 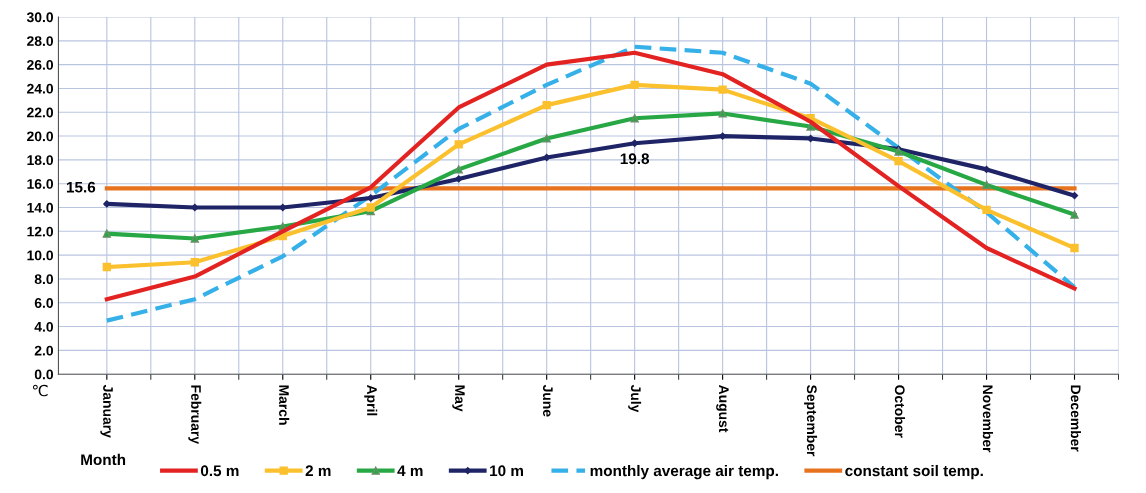 I want to click on x-tick-label: August, so click(x=722, y=408).